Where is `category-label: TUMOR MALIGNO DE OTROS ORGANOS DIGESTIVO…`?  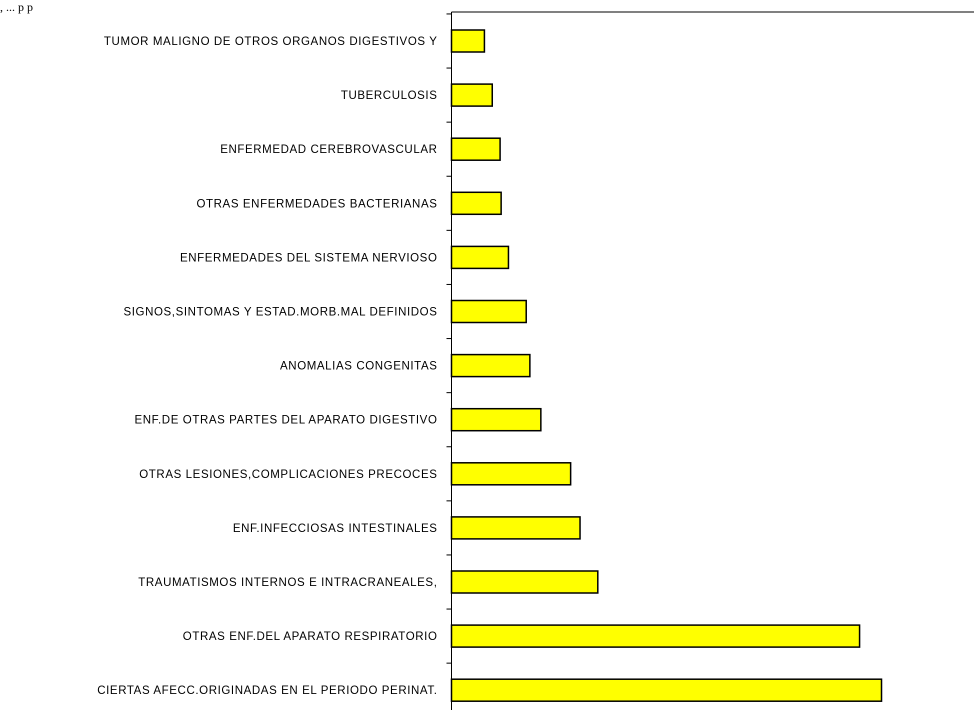 category-label: TUMOR MALIGNO DE OTROS ORGANOS DIGESTIVO… is located at coordinates (271, 42).